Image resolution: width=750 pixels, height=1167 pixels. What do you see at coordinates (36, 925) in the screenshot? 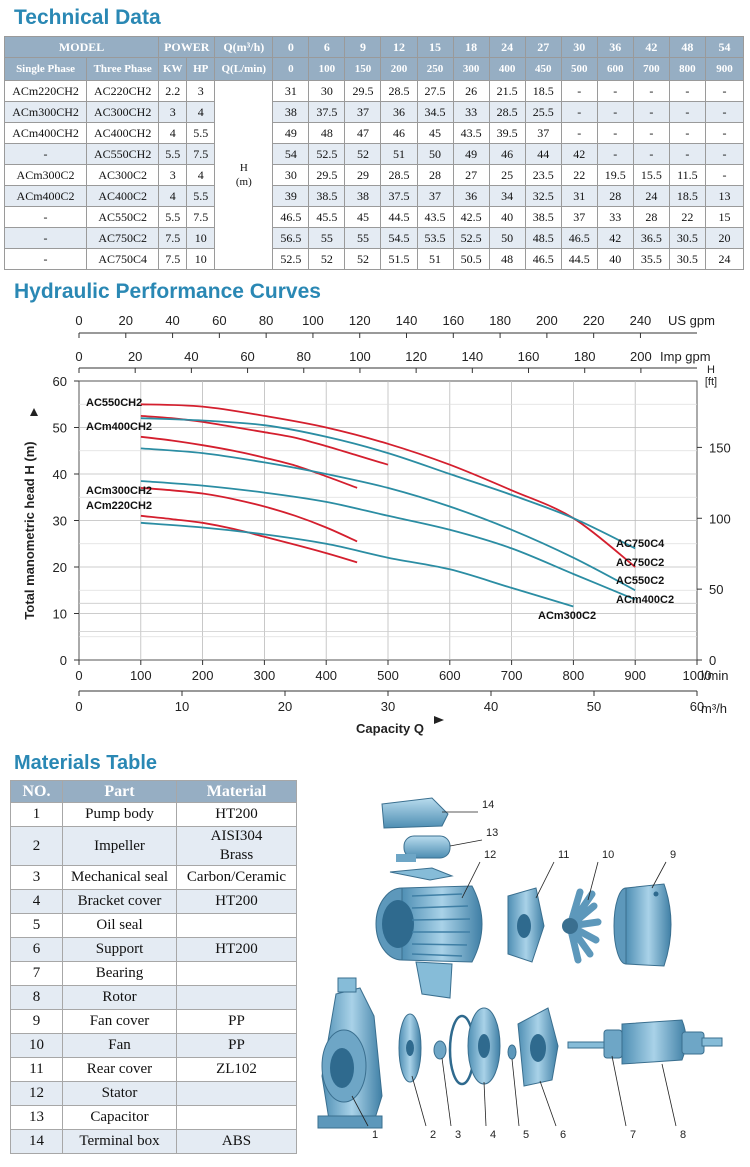
I see `part-number: 5` at bounding box center [36, 925].